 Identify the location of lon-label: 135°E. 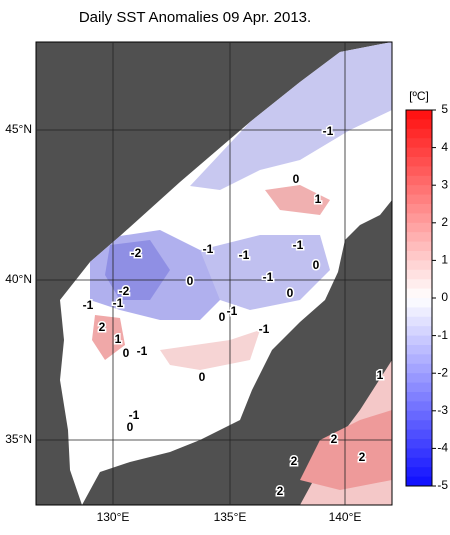
(230, 517).